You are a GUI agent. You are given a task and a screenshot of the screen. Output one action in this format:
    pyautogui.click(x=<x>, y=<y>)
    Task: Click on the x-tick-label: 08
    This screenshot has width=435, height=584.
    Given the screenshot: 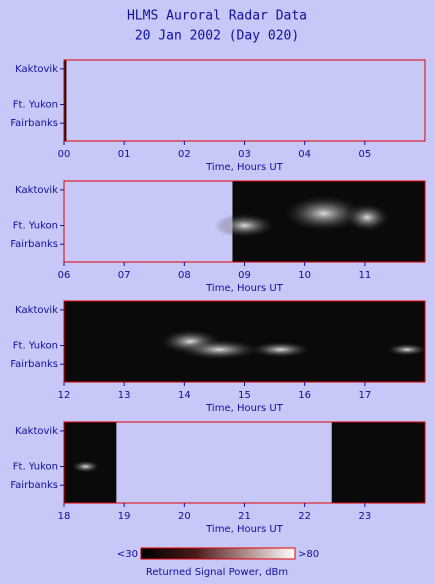 What is the action you would take?
    pyautogui.click(x=184, y=275)
    